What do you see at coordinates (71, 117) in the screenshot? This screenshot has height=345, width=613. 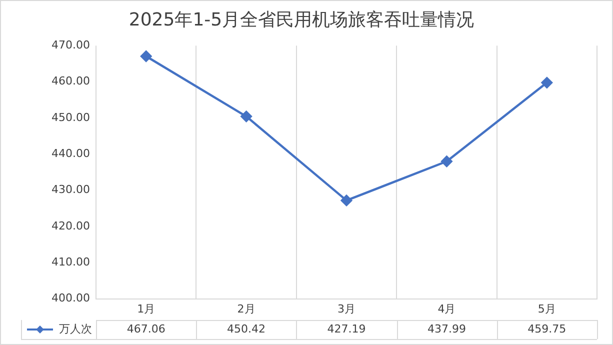 I see `y-tick-label: 450.00` at bounding box center [71, 117].